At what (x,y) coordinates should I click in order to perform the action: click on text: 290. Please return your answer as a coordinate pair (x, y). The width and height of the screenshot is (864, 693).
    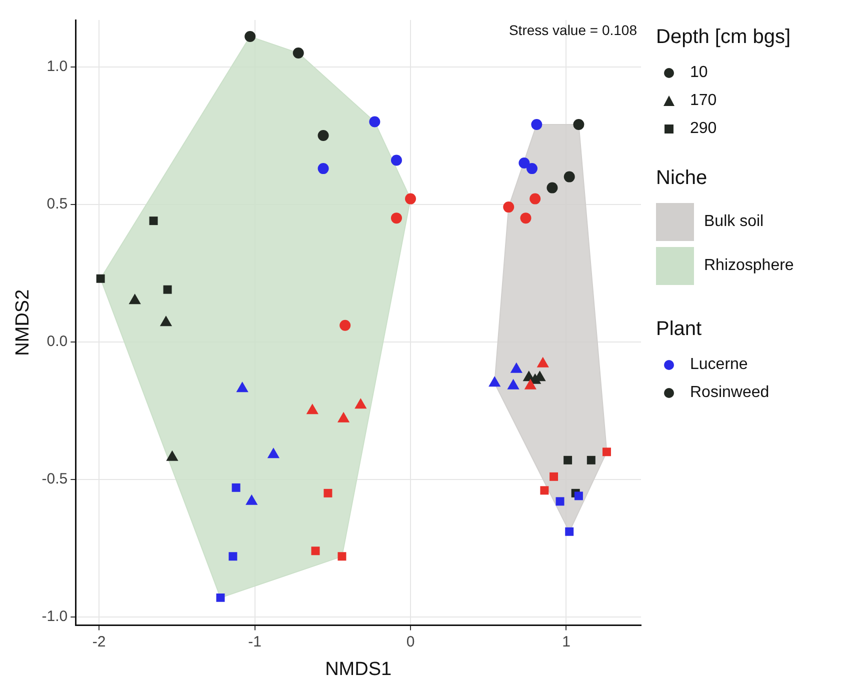
    Looking at the image, I should click on (703, 129).